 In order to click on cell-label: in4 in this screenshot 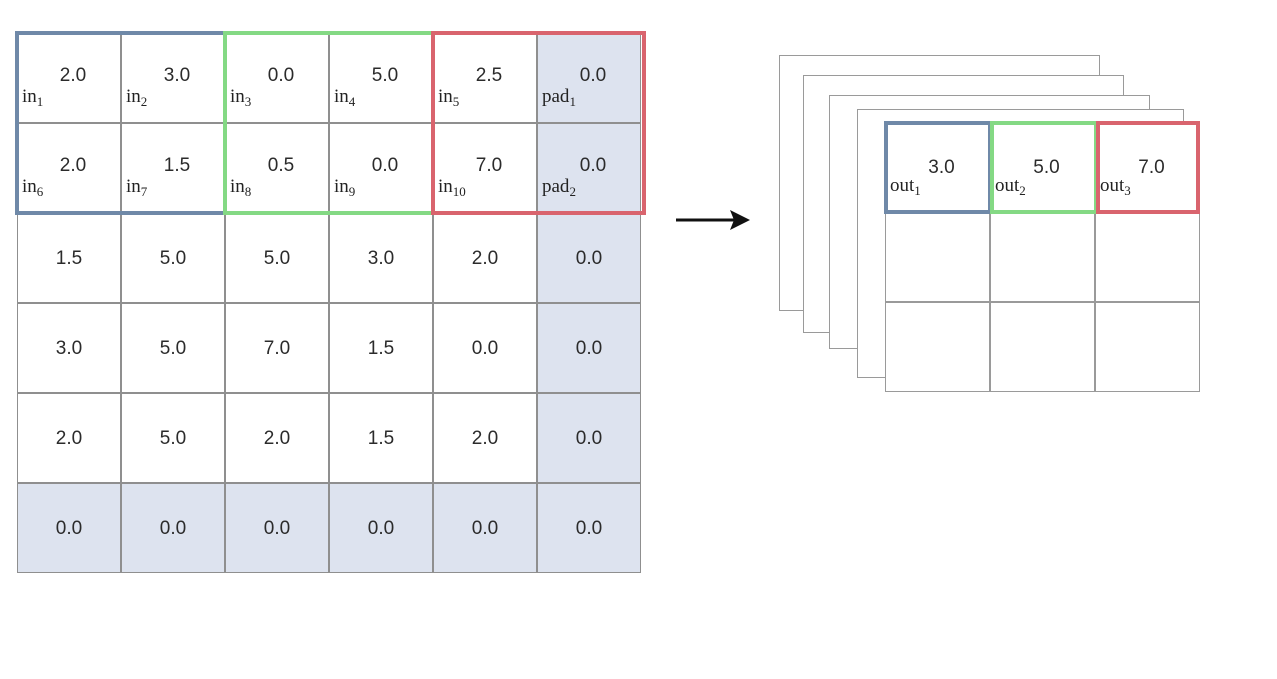, I will do `click(344, 97)`.